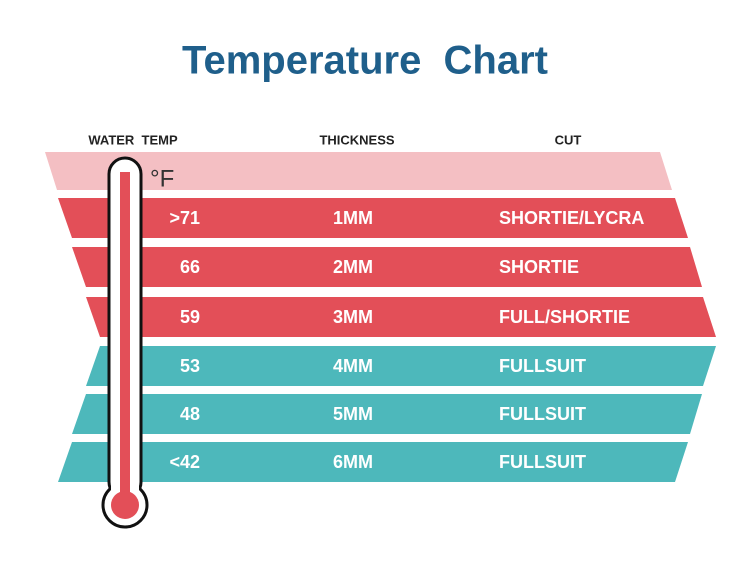 The height and width of the screenshot is (561, 750). Describe the element at coordinates (365, 61) in the screenshot. I see `title: Temperature Chart` at that location.